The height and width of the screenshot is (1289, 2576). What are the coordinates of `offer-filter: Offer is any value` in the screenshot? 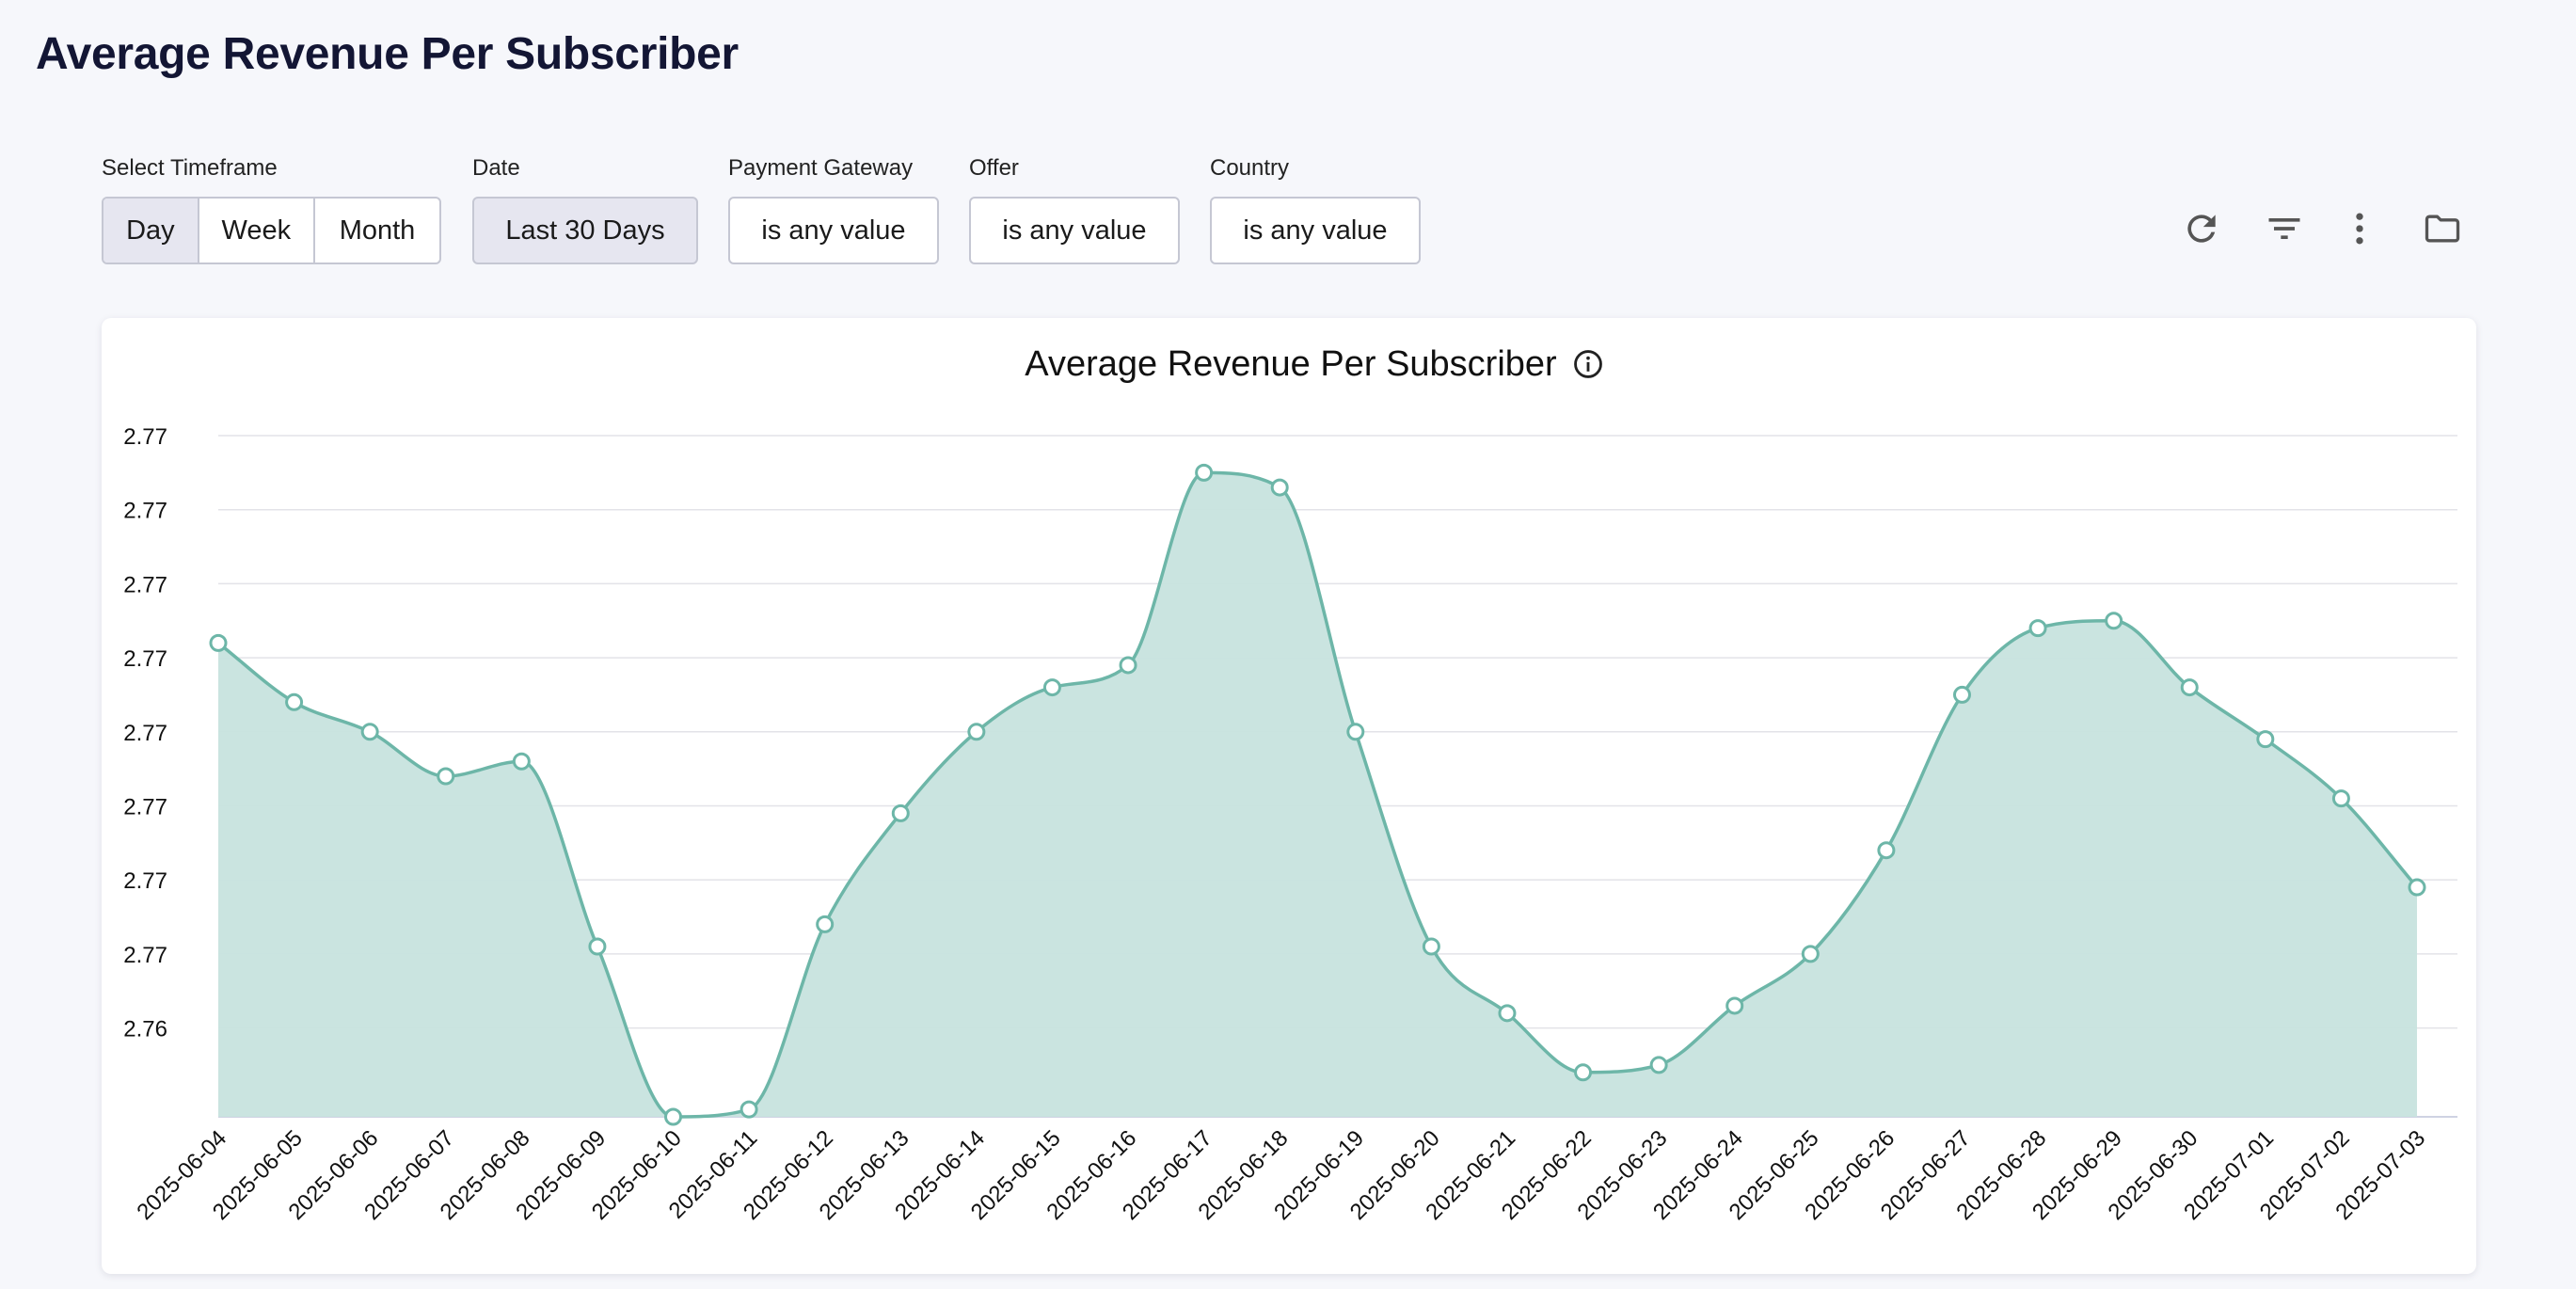 It's located at (1074, 209).